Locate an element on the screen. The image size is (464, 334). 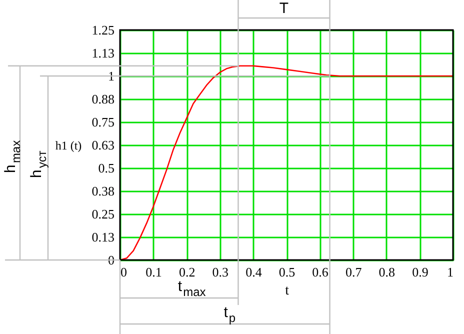
y-tick-label: 0.88 is located at coordinates (103, 99).